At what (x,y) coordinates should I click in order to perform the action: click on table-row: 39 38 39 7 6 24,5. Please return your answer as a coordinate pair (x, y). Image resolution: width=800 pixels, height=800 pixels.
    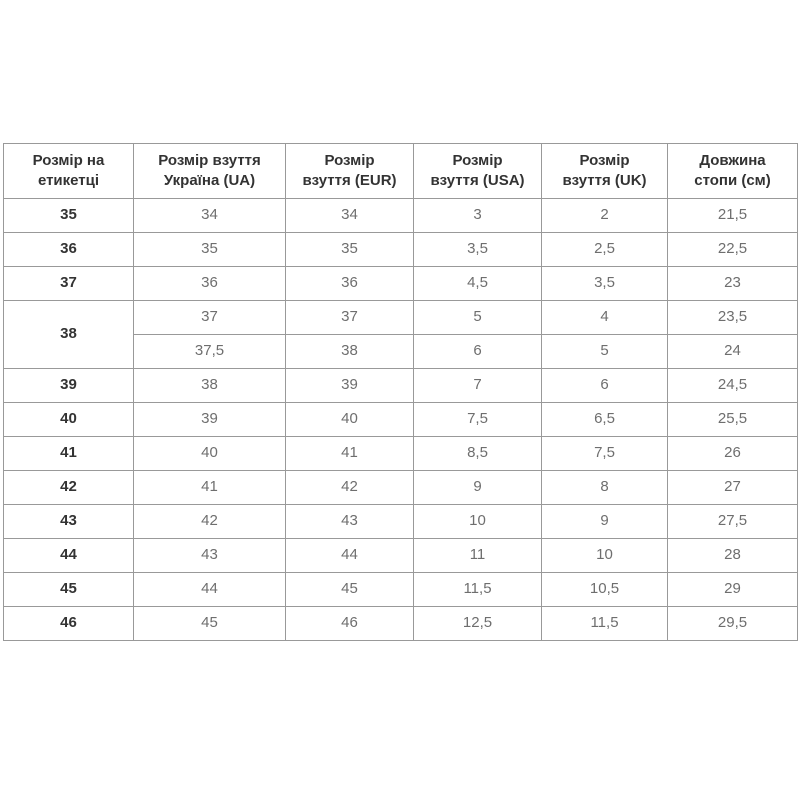
    Looking at the image, I should click on (400, 385).